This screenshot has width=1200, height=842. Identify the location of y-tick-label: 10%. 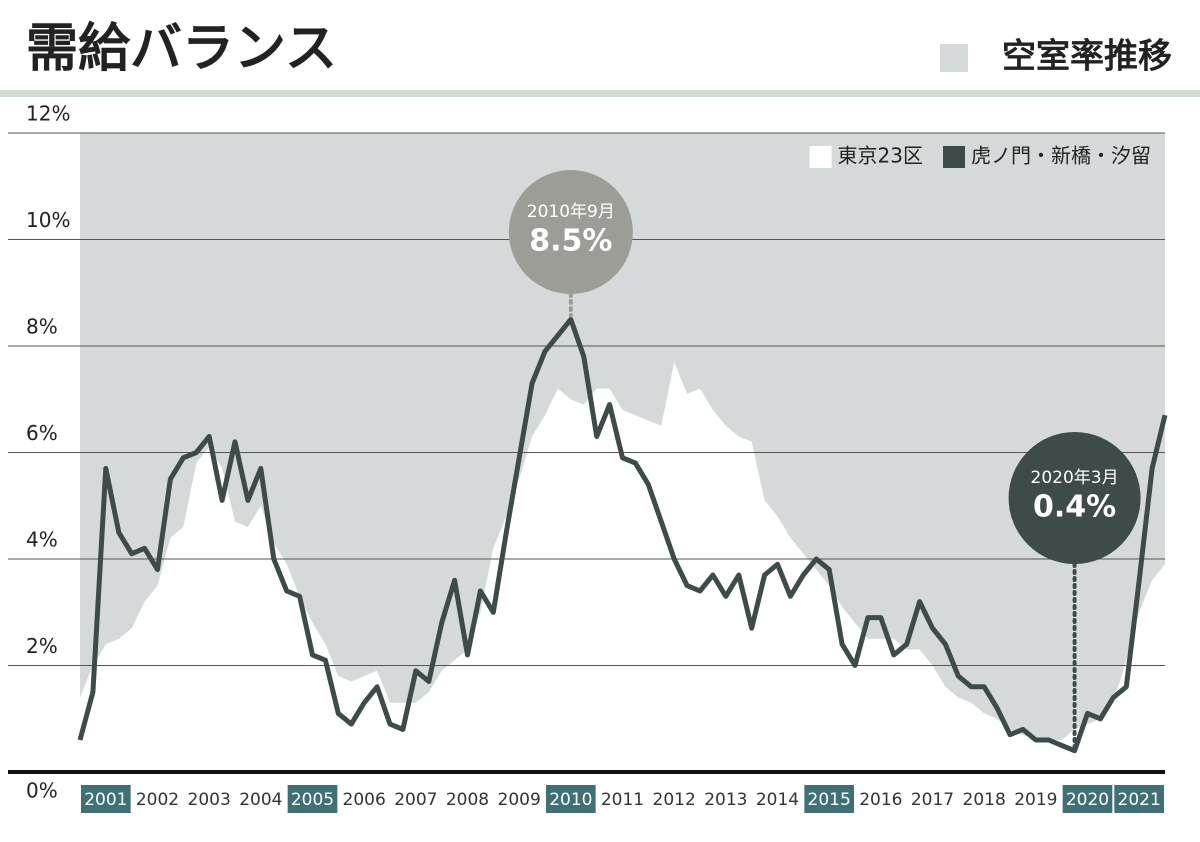
(48, 220).